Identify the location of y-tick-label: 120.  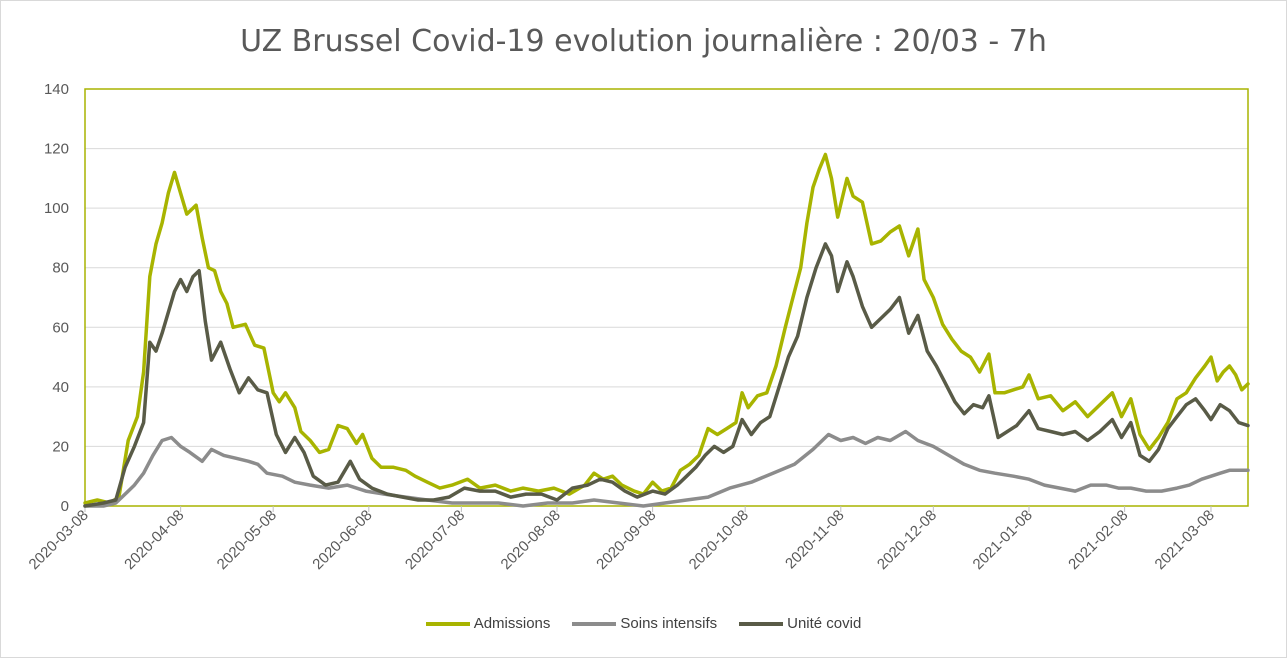
(56, 149).